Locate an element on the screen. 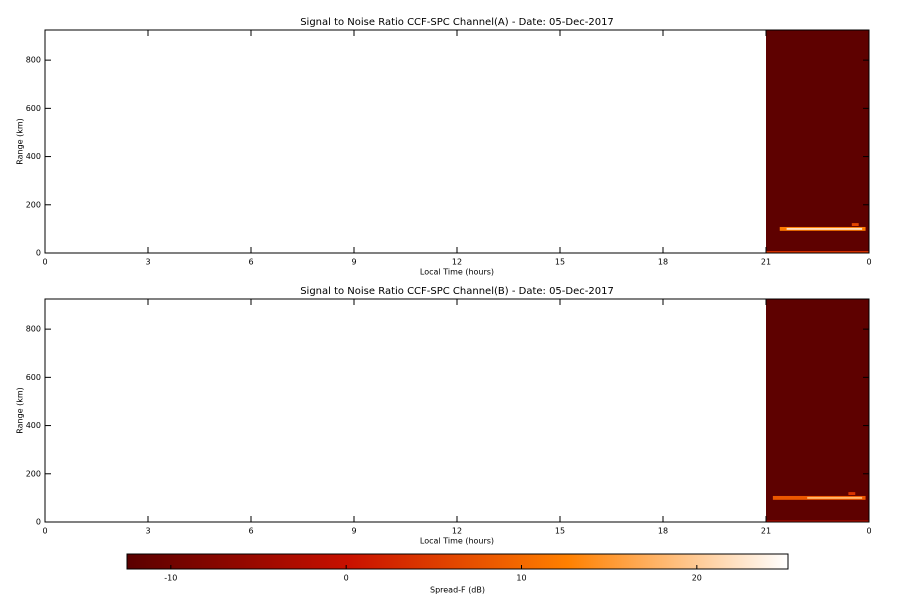 Image resolution: width=900 pixels, height=600 pixels. colorbar-label: Spread-F (dB) is located at coordinates (457, 590).